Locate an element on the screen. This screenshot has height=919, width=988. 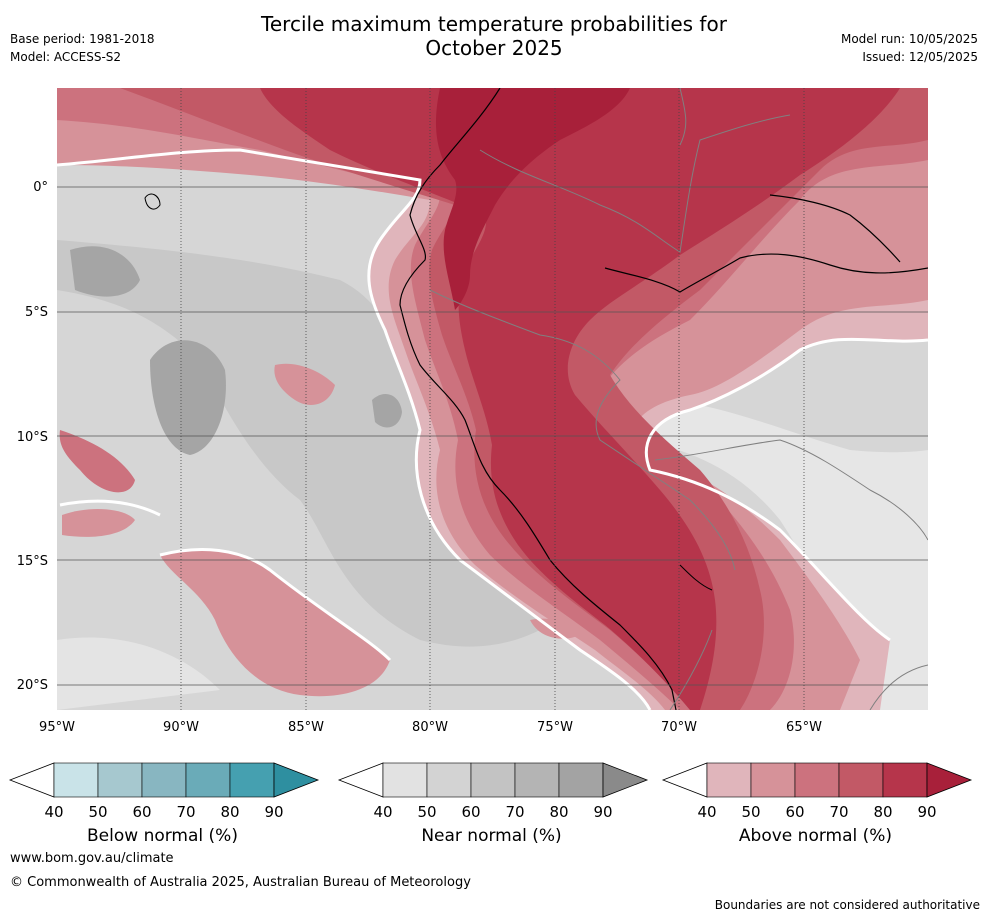
colorbar-near-normal: 40 50 60 70 80 90 is located at coordinates (493, 791).